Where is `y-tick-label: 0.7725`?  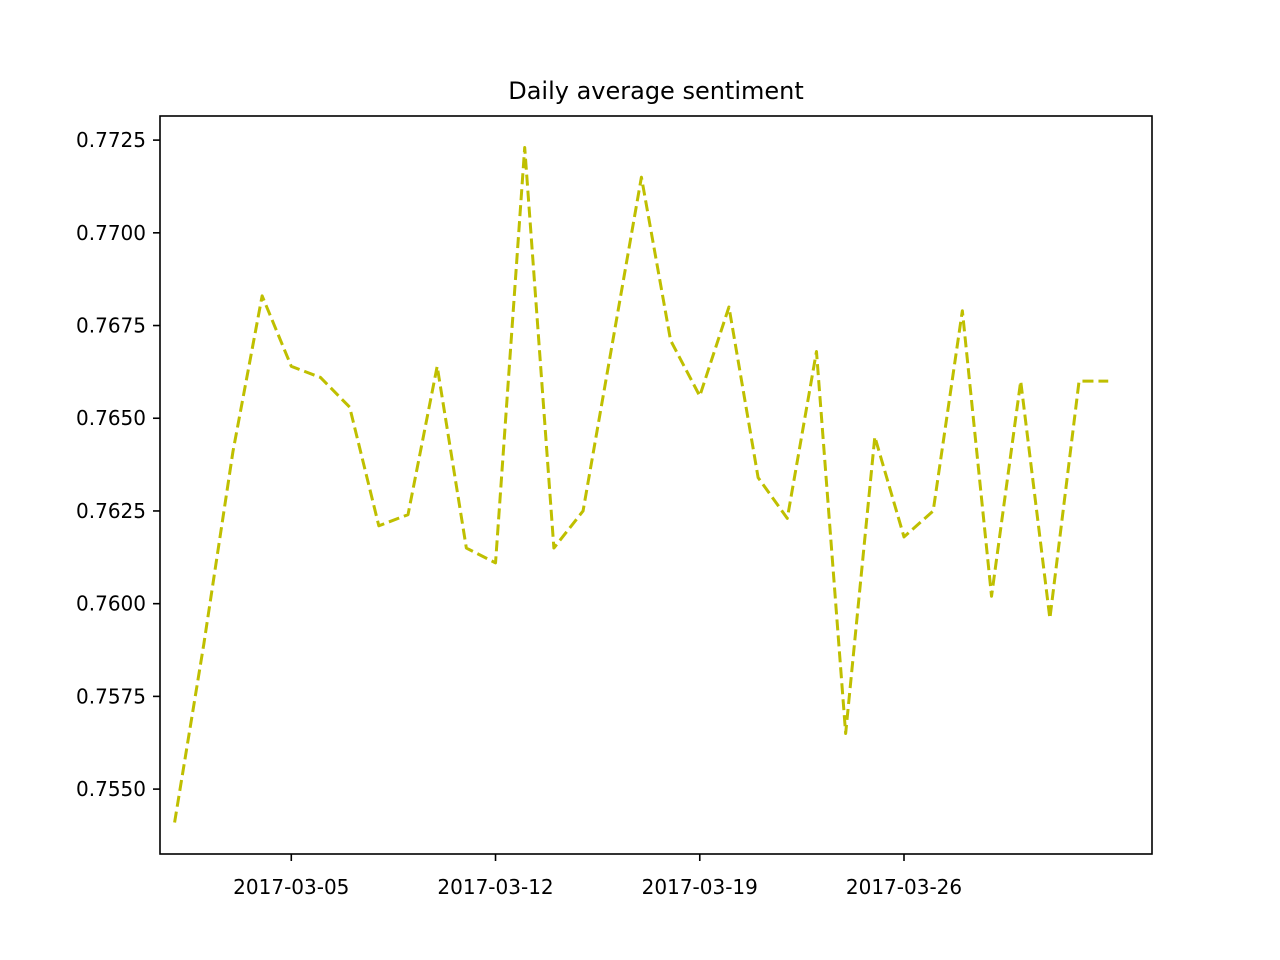
y-tick-label: 0.7725 is located at coordinates (111, 140).